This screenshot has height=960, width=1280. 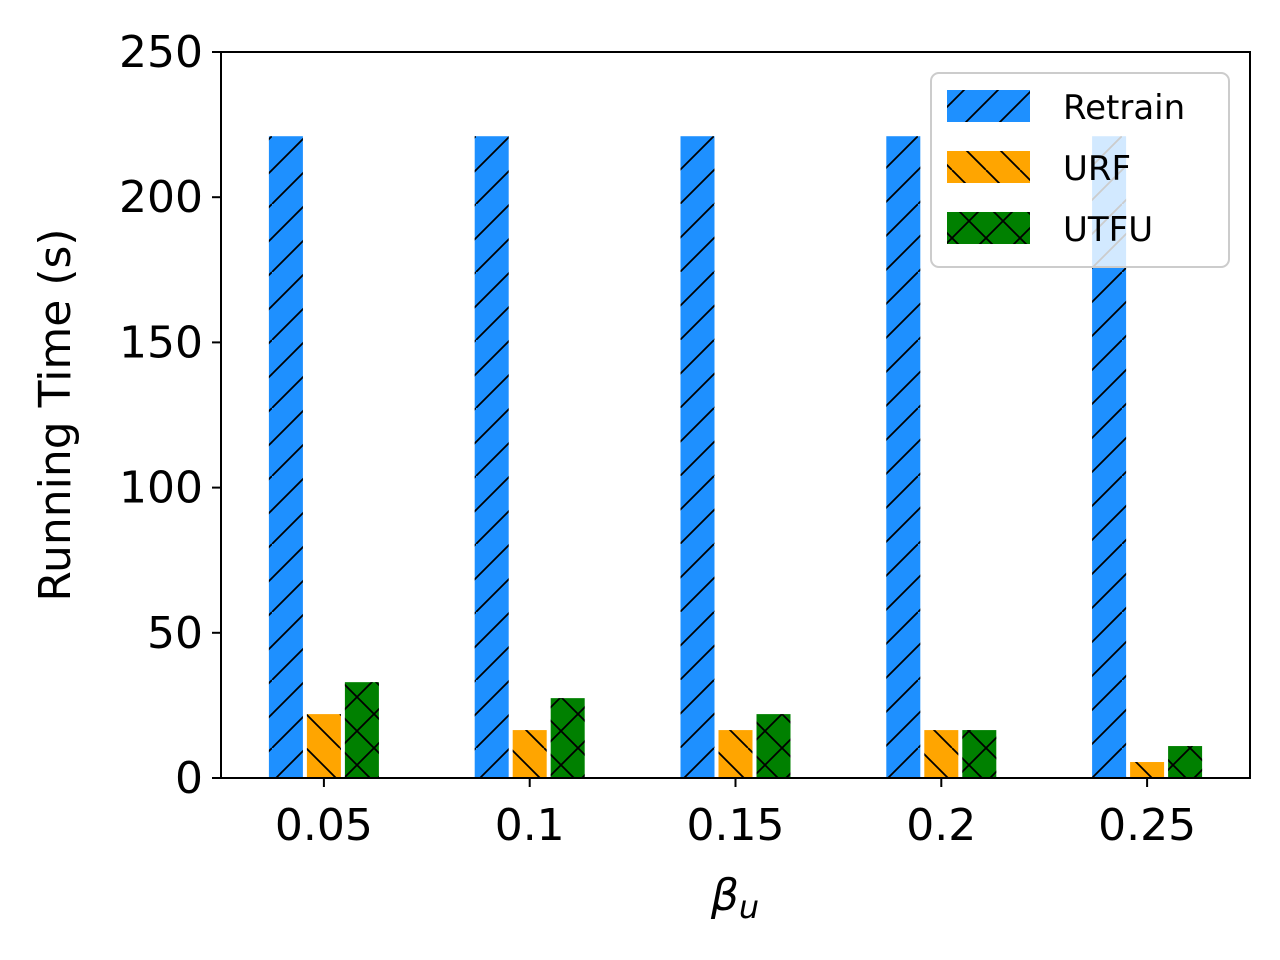 What do you see at coordinates (161, 488) in the screenshot?
I see `y-tick-label: 100` at bounding box center [161, 488].